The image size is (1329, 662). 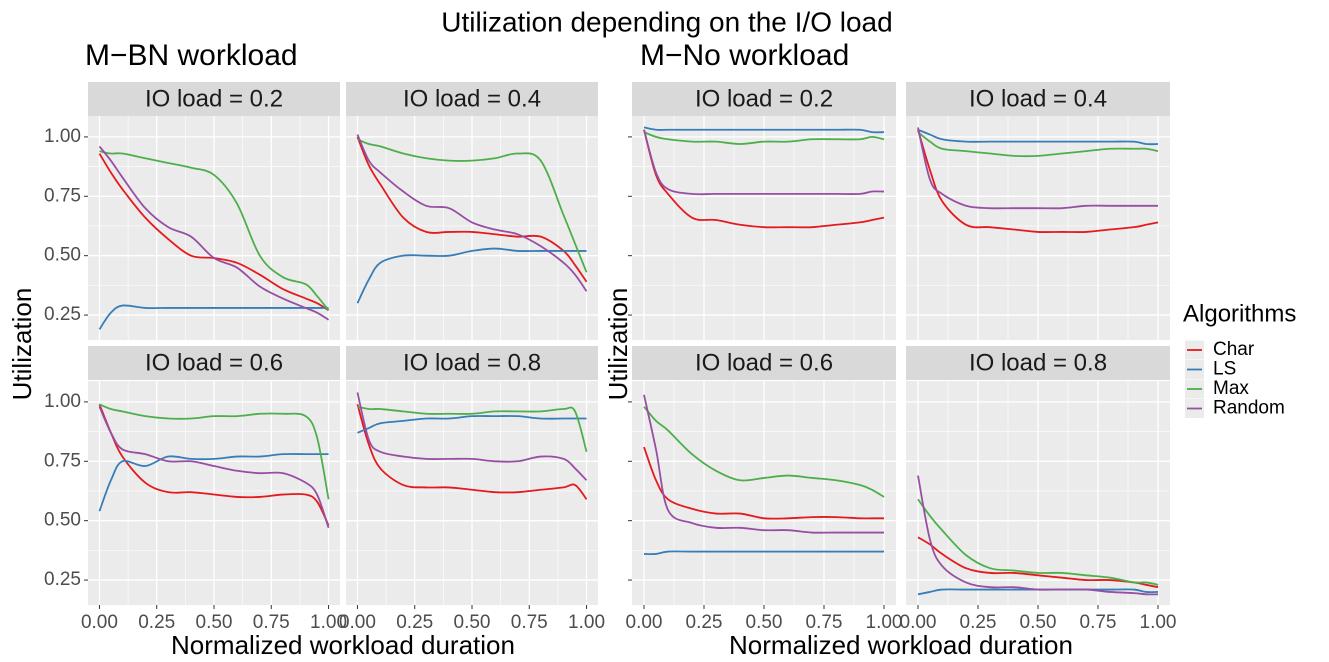 I want to click on legend-label: LS, so click(x=1224, y=369).